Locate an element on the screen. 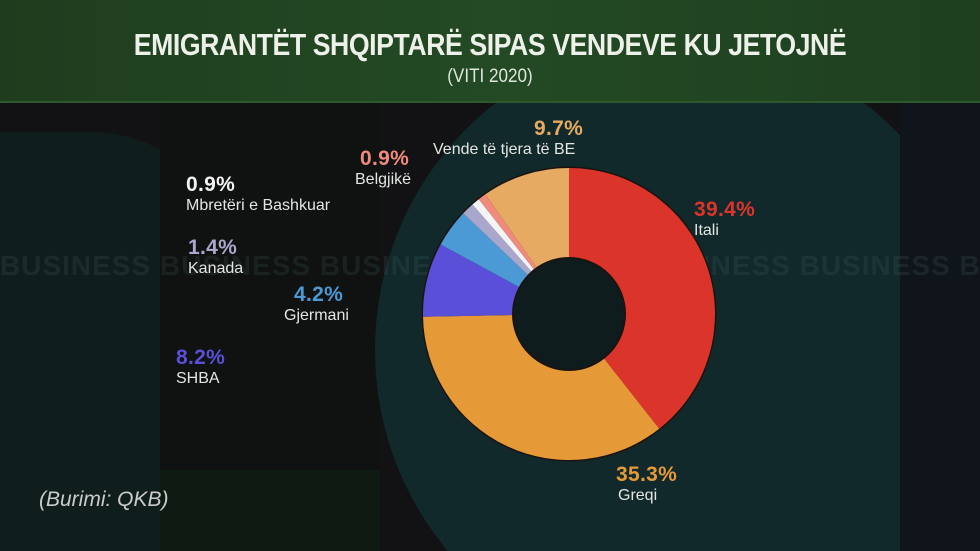  background-right-band is located at coordinates (940, 327).